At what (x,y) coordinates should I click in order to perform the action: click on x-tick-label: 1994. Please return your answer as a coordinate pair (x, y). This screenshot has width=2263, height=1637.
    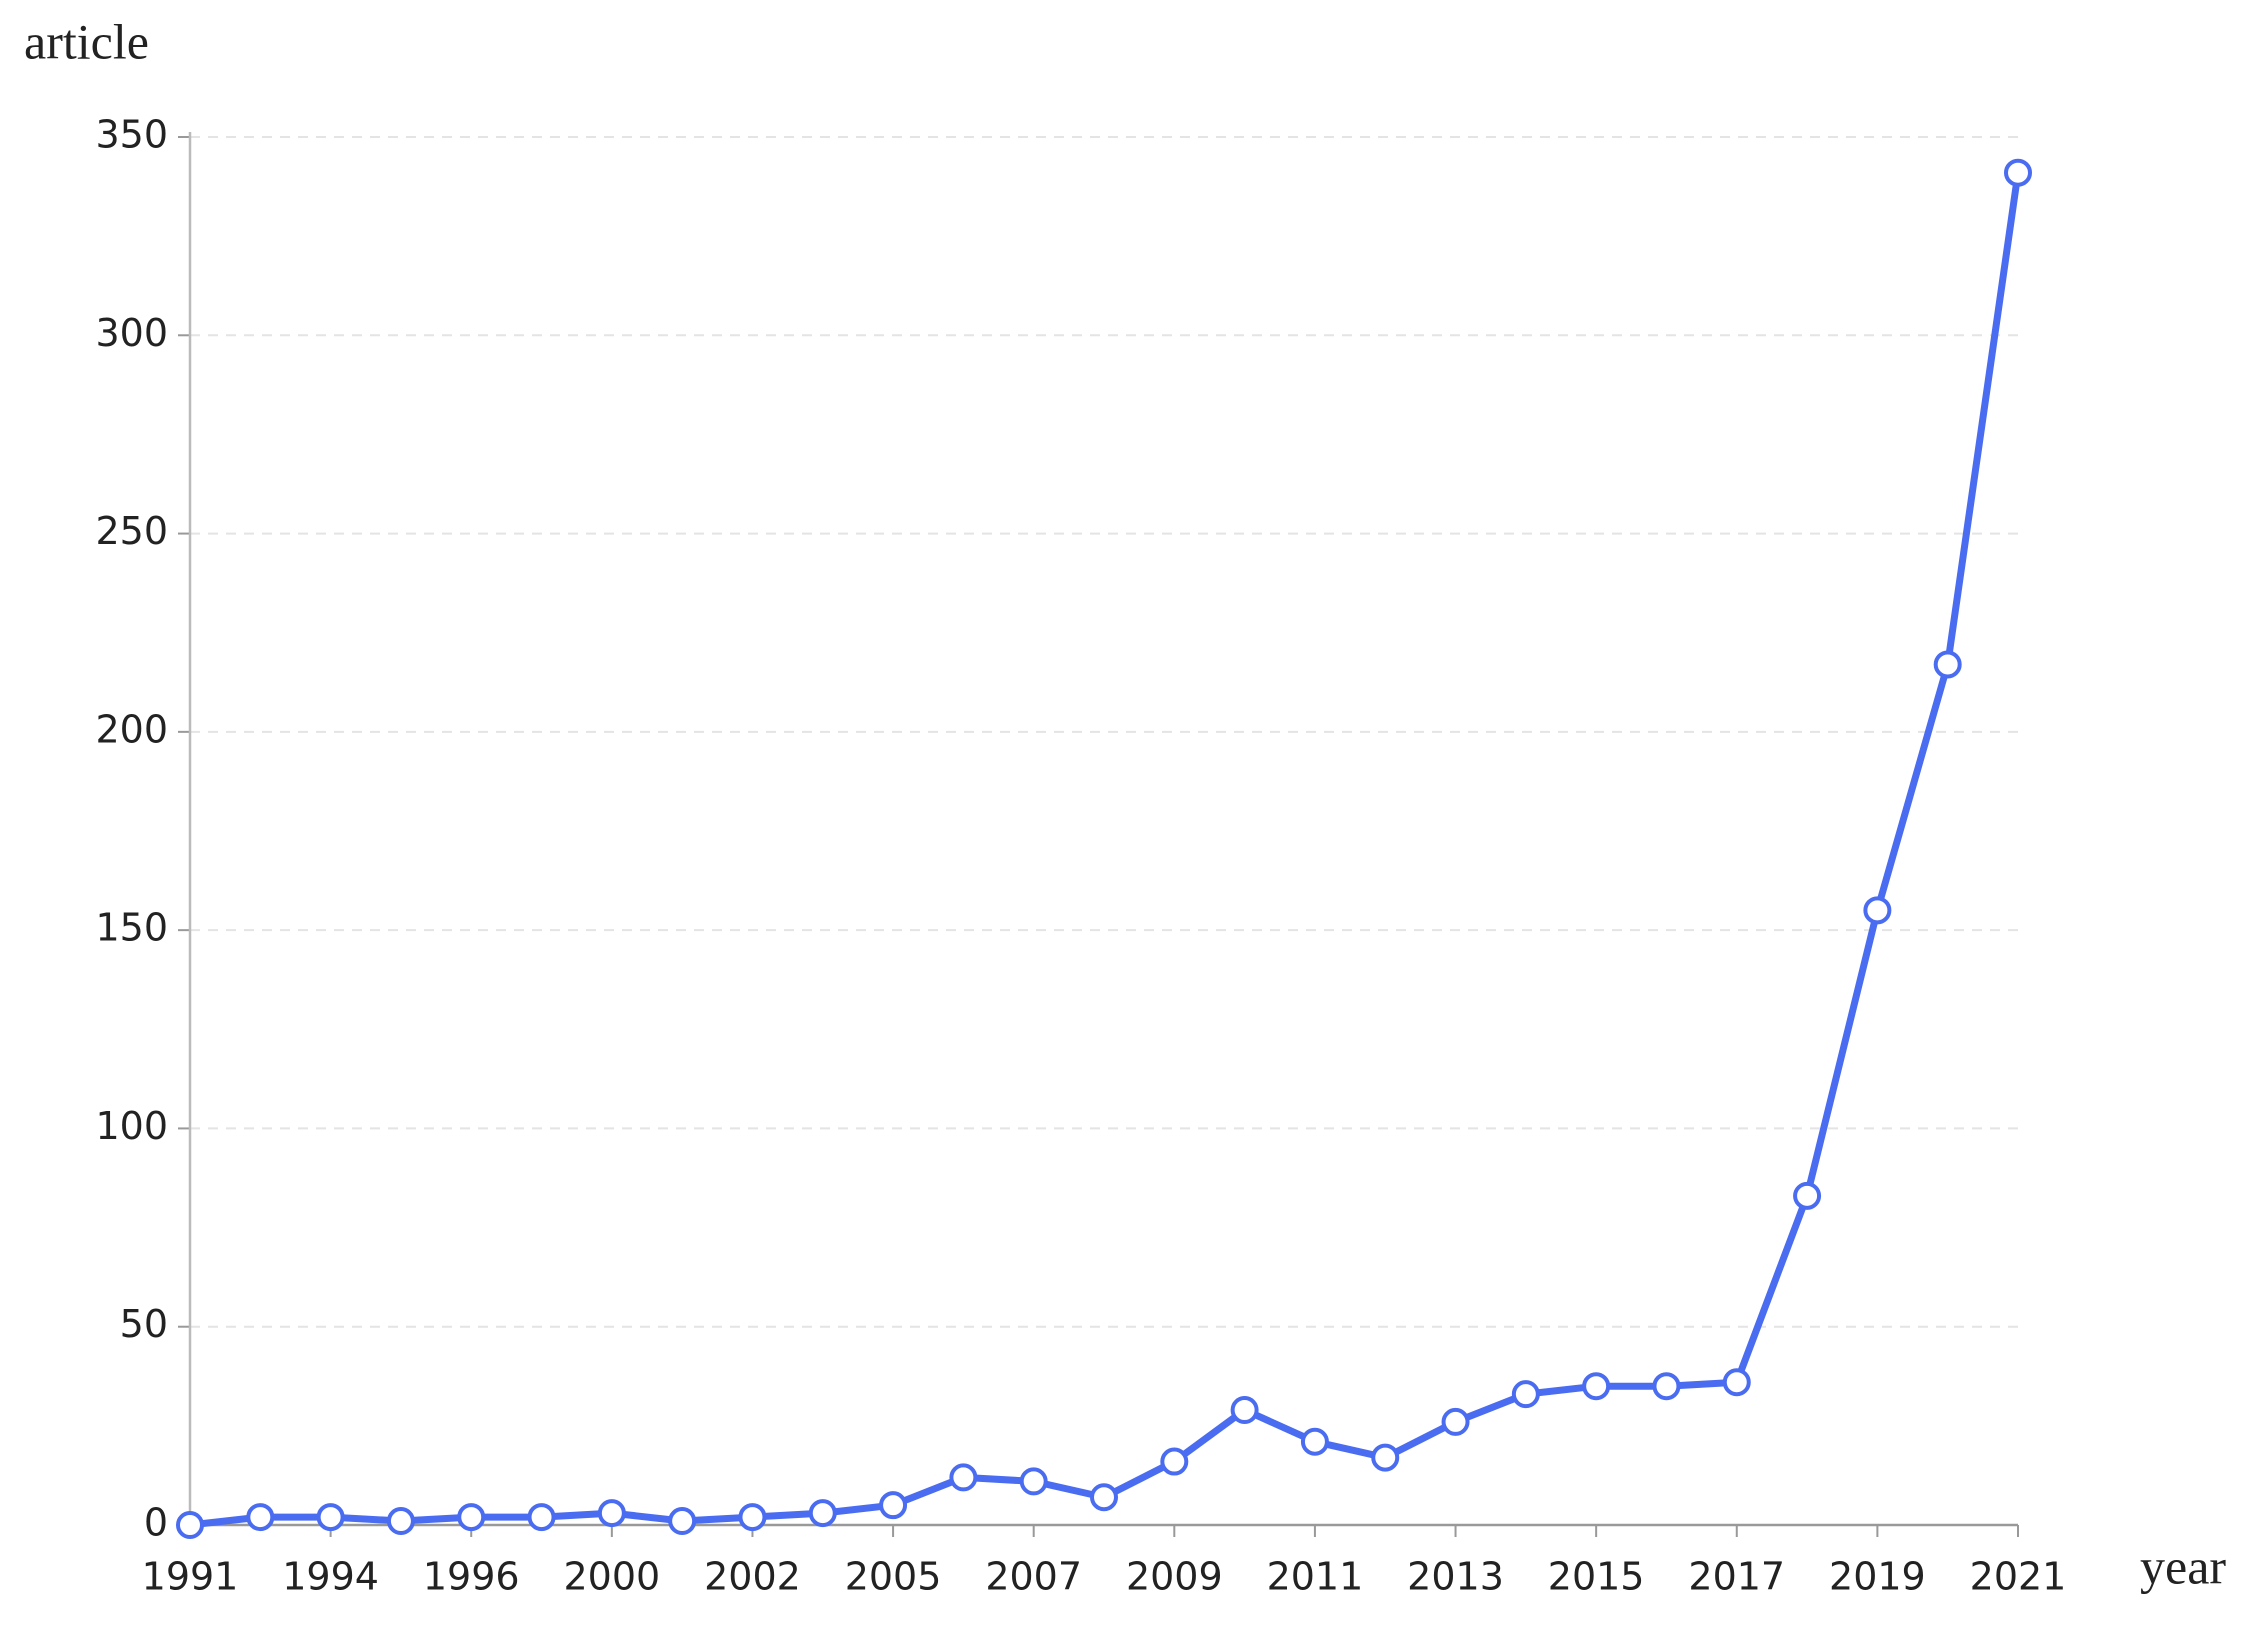
    Looking at the image, I should click on (330, 1577).